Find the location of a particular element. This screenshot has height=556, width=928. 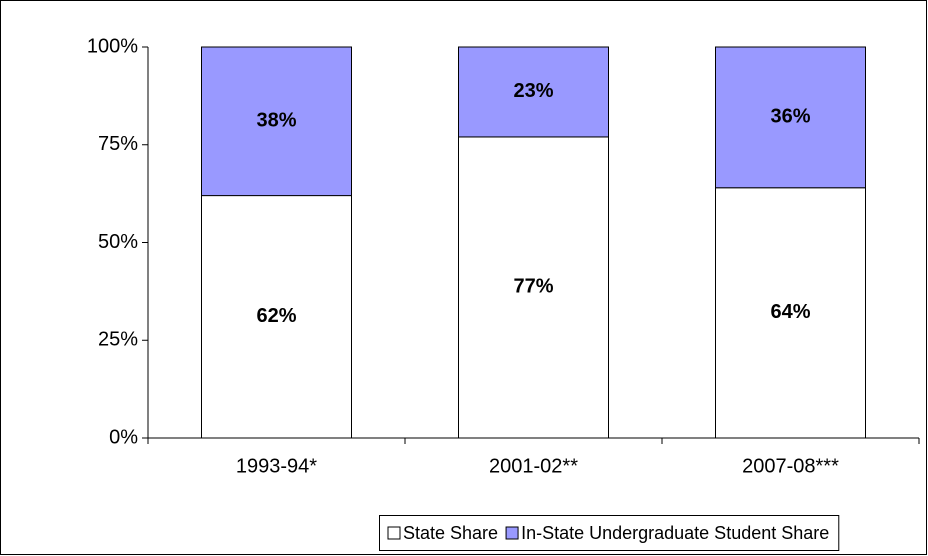

legend-box is located at coordinates (609, 533).